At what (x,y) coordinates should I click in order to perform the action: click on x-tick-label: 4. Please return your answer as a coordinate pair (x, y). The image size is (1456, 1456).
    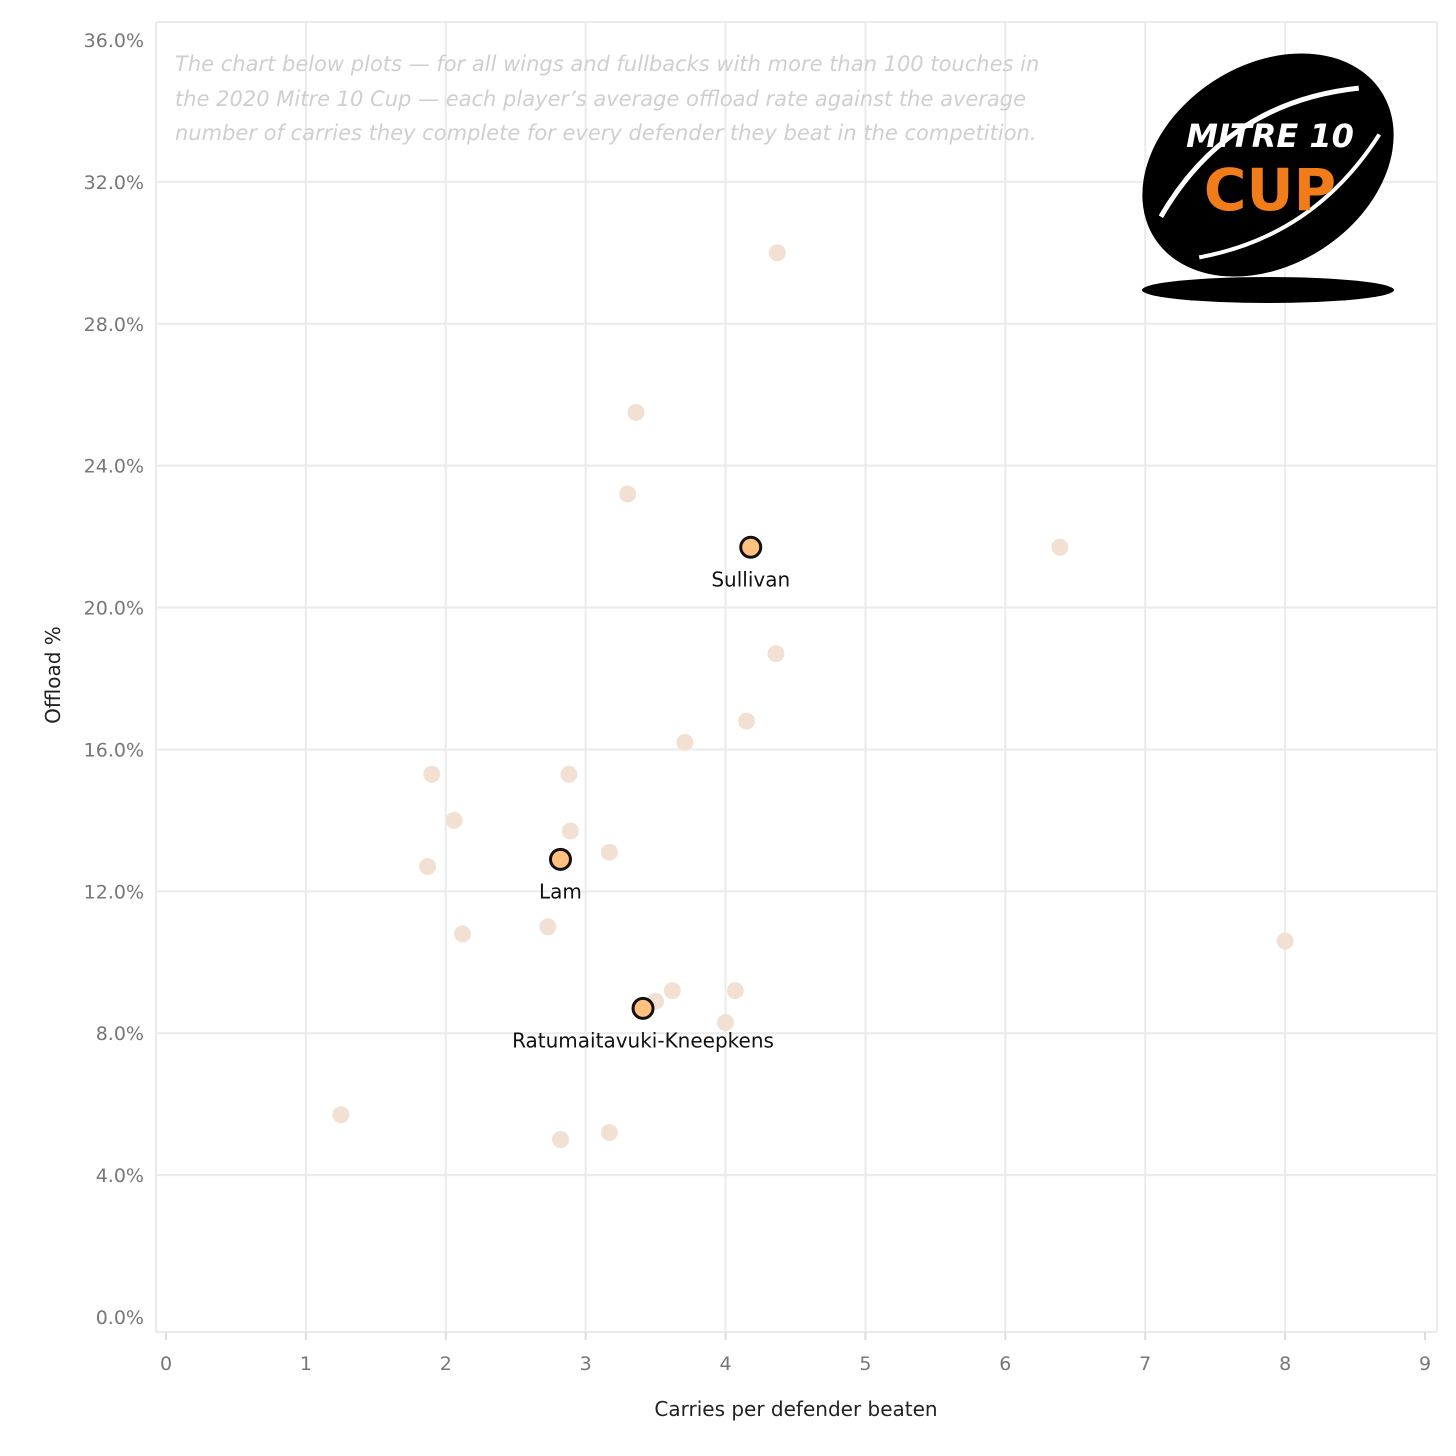
    Looking at the image, I should click on (726, 1364).